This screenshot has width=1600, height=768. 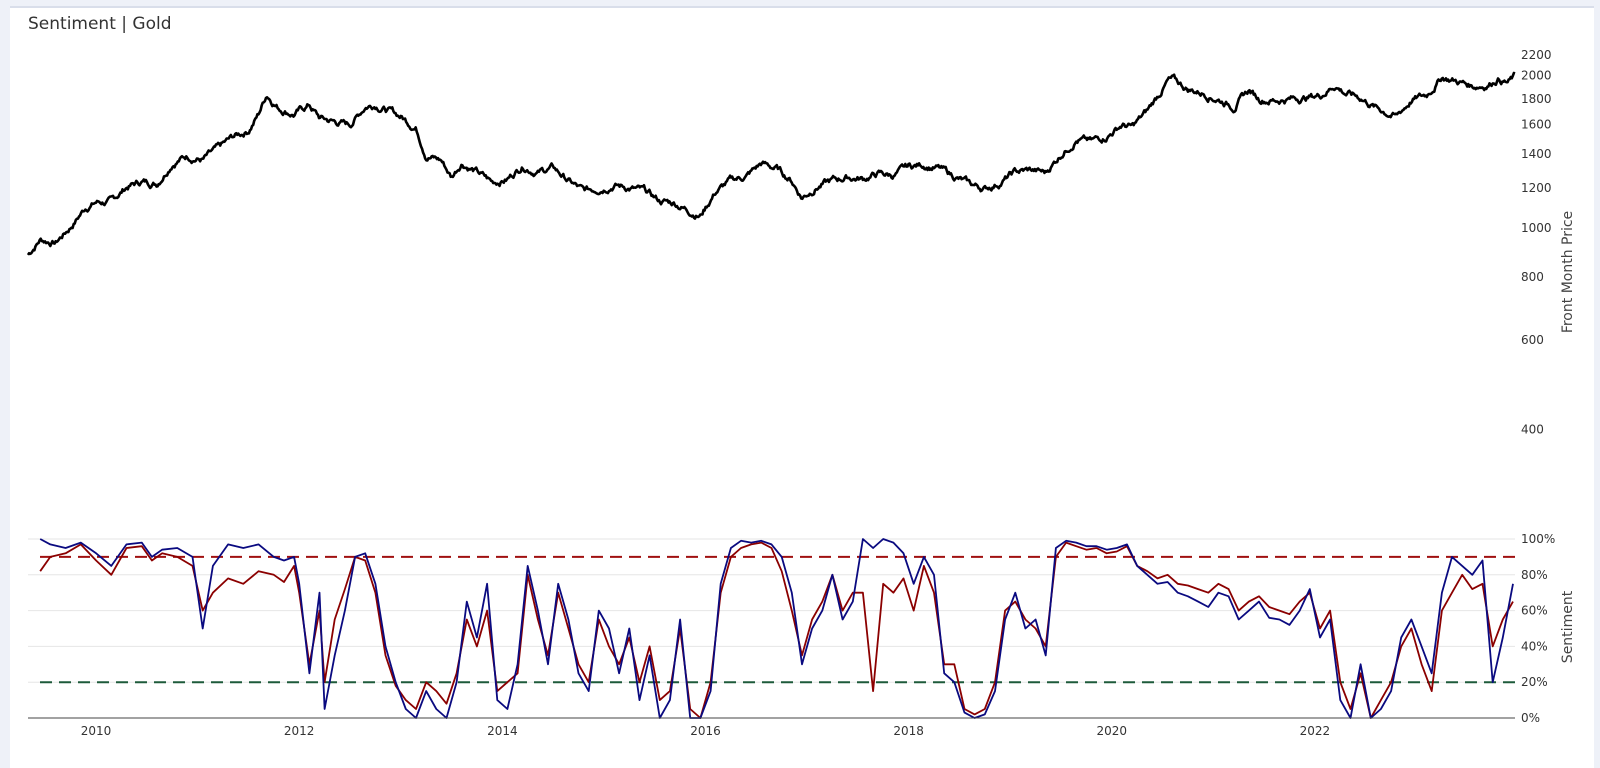 What do you see at coordinates (1536, 125) in the screenshot?
I see `price-tick-label-6: 1600` at bounding box center [1536, 125].